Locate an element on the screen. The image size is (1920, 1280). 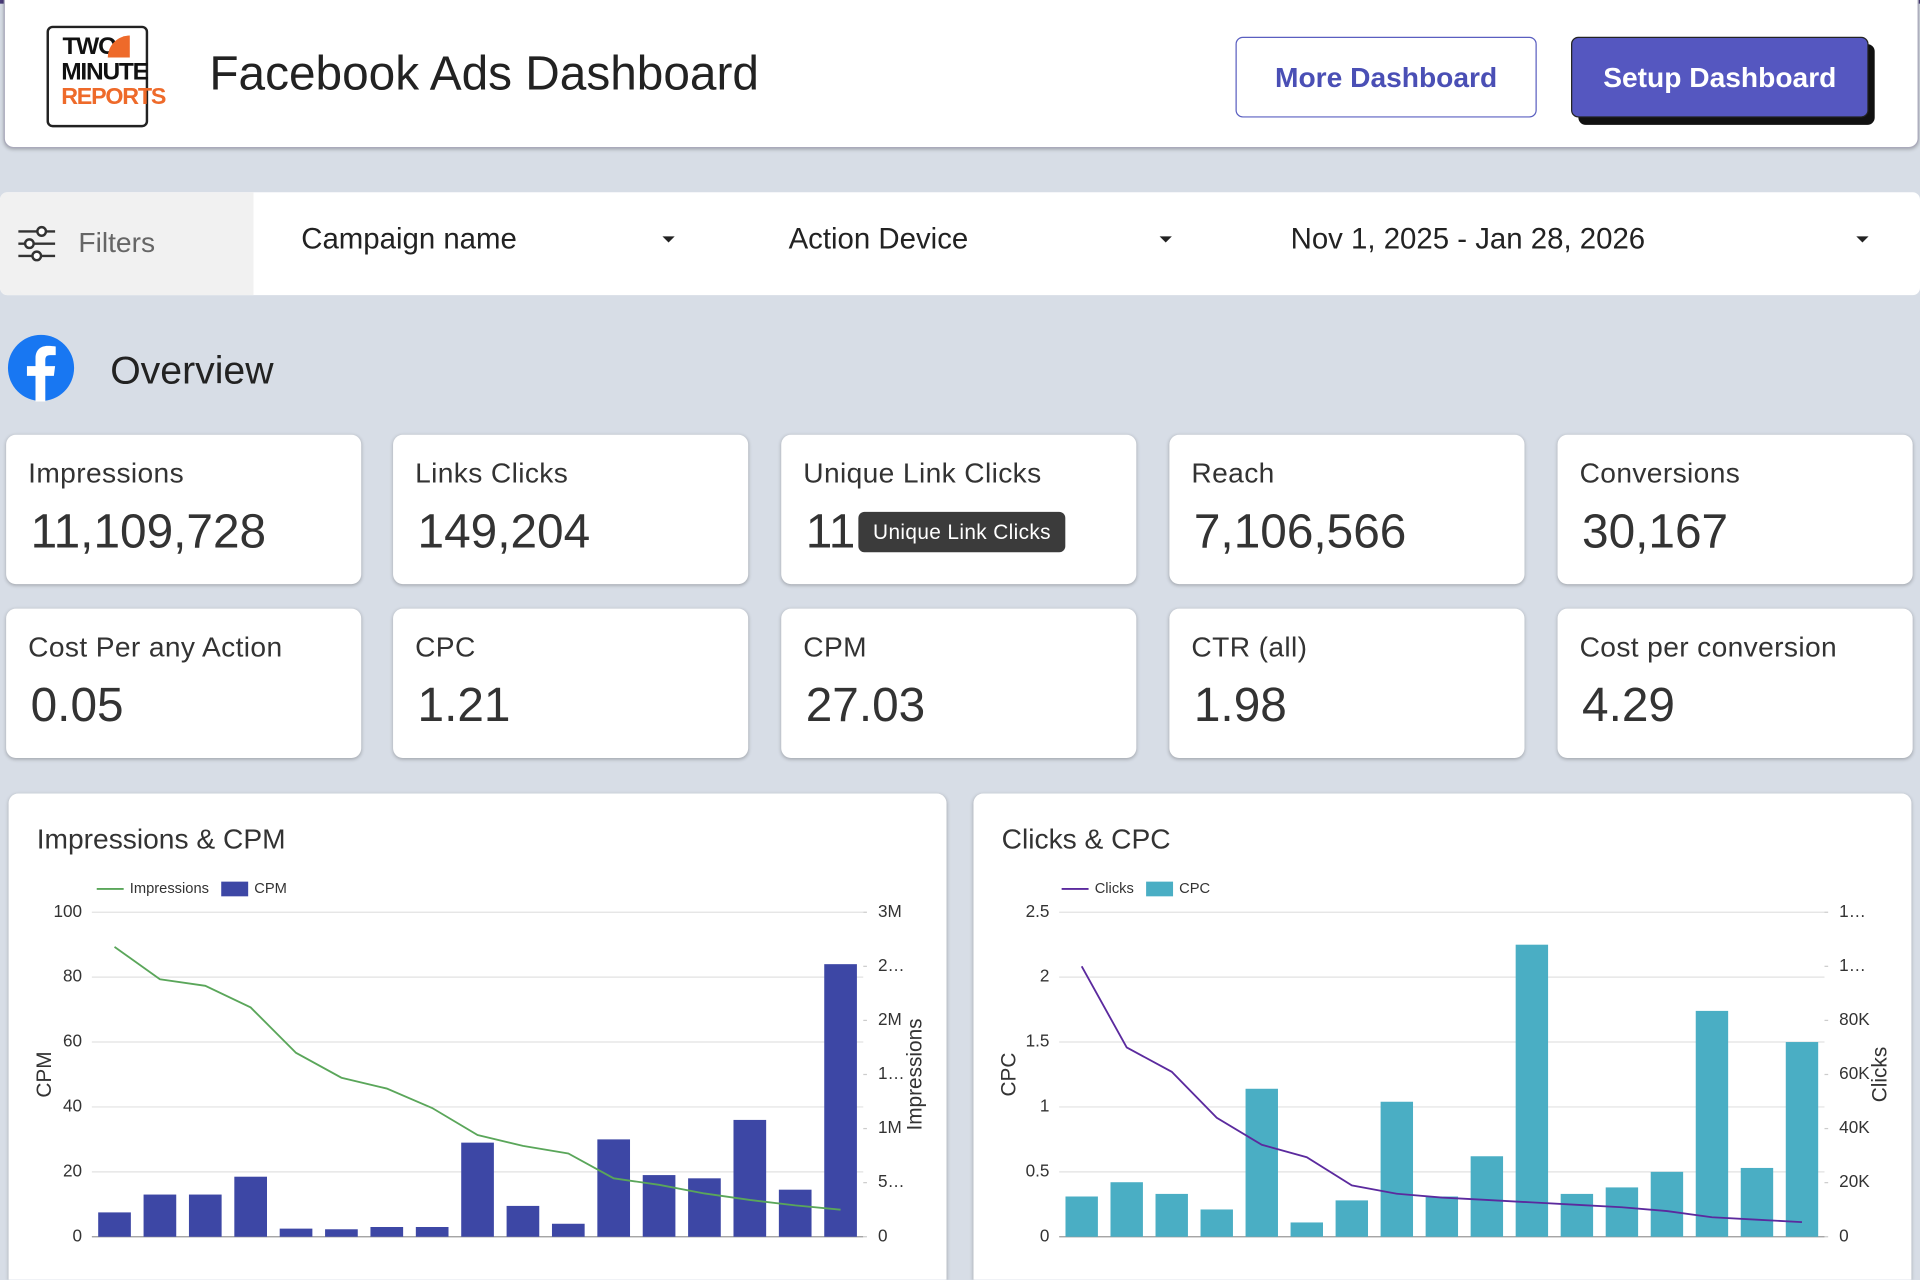
kpi-value: 11,109,728 is located at coordinates (148, 532).